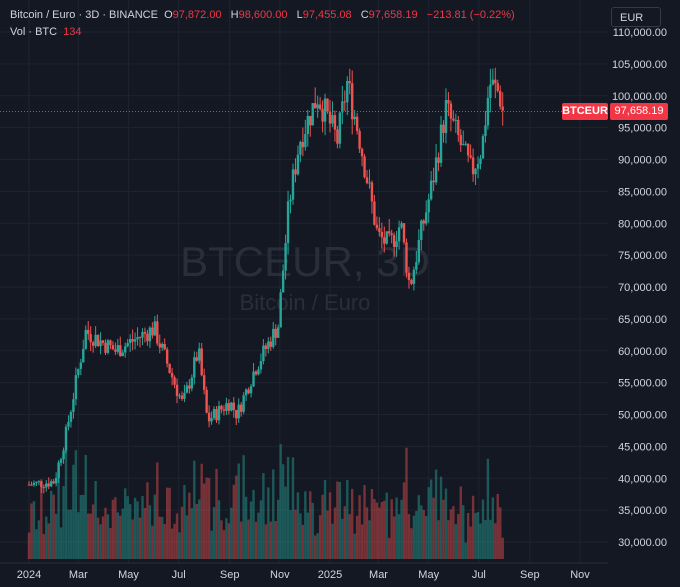 This screenshot has width=680, height=587. What do you see at coordinates (642, 384) in the screenshot?
I see `y-tick-label: 55,000.00` at bounding box center [642, 384].